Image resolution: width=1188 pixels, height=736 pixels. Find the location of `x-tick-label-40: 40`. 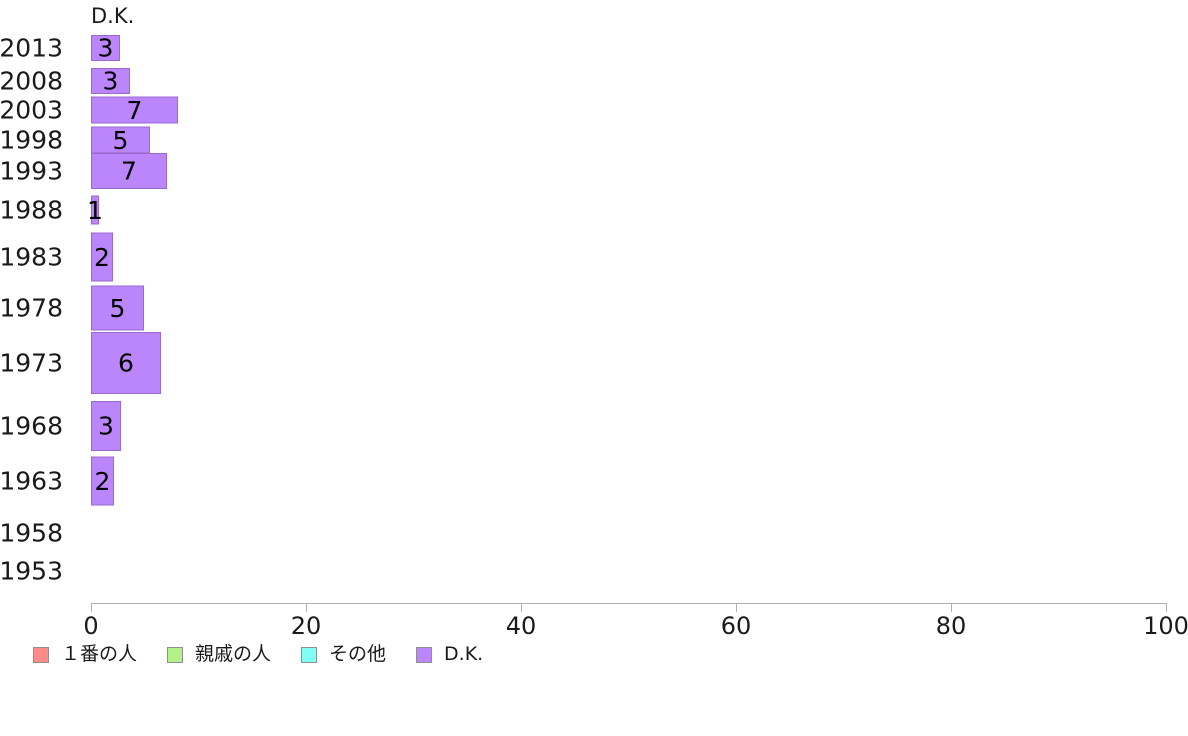

x-tick-label-40: 40 is located at coordinates (521, 626).